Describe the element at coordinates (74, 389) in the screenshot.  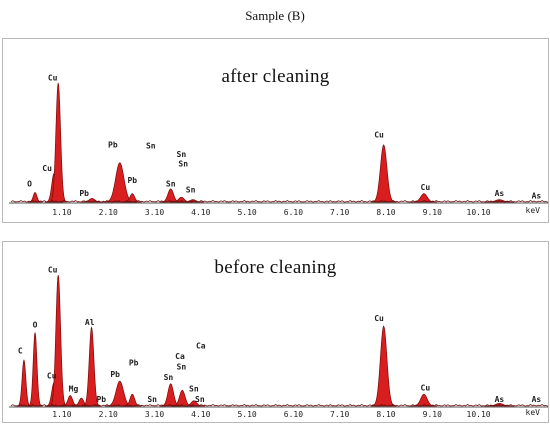
I see `peak-element-label: Mg` at that location.